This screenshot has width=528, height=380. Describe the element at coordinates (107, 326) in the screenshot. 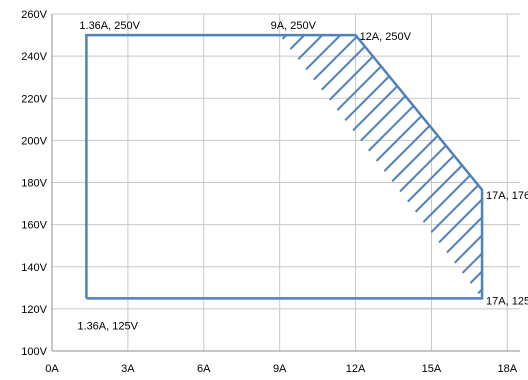

I see `annotation-label-p6: 1.36A, 125V` at that location.